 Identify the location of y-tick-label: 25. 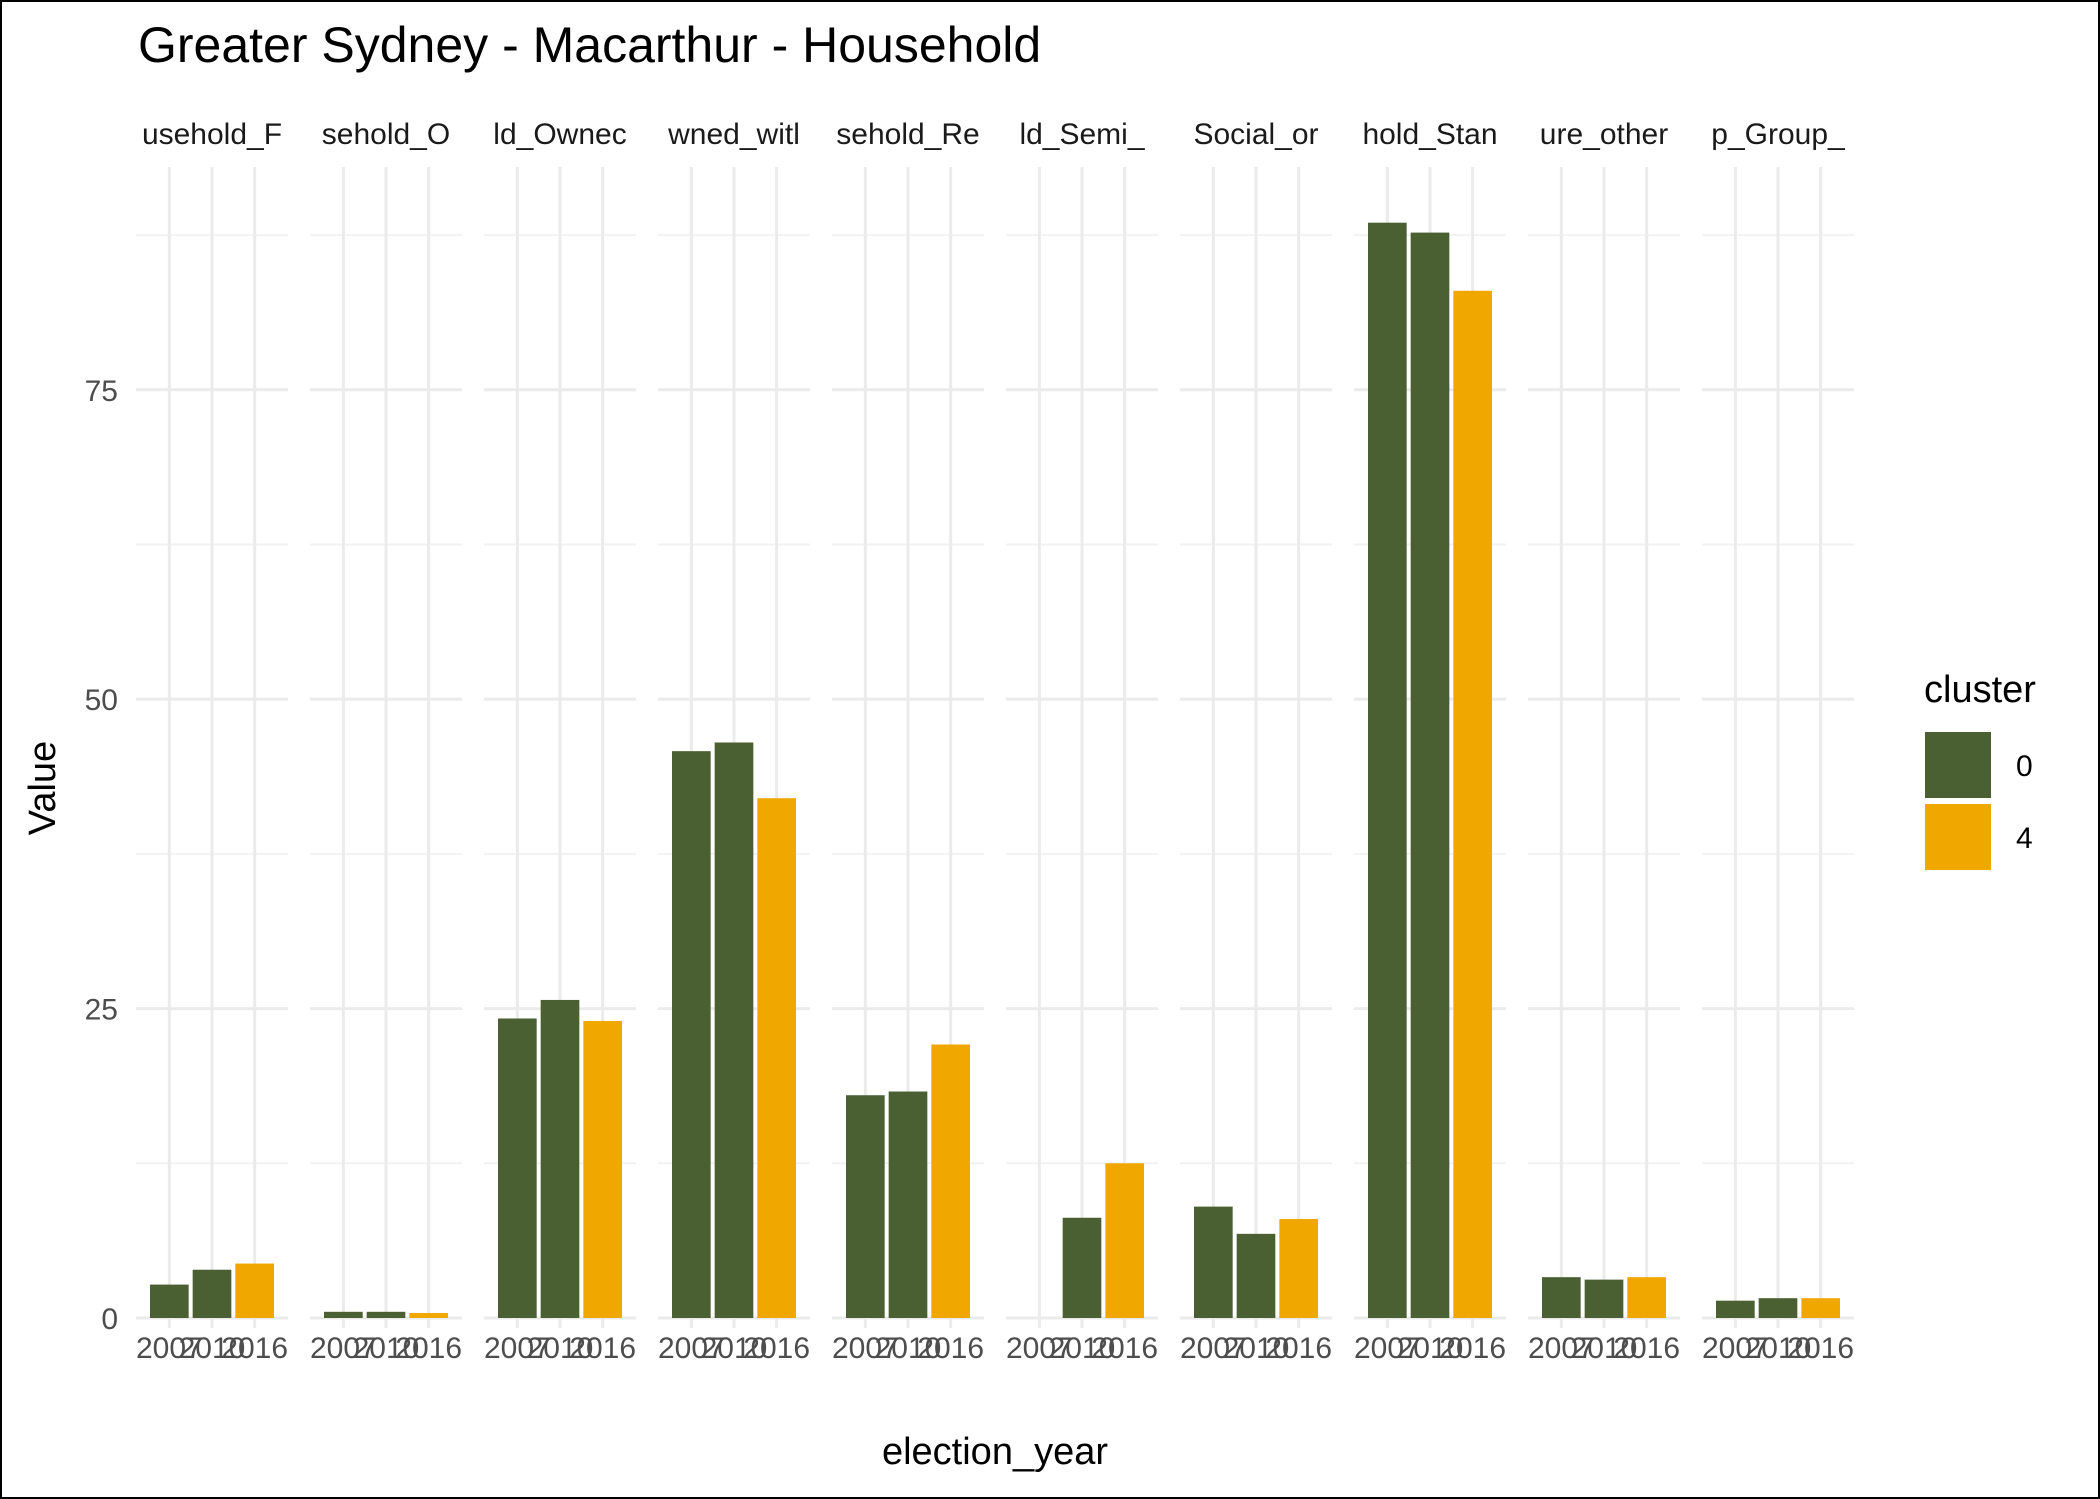
(101, 1010).